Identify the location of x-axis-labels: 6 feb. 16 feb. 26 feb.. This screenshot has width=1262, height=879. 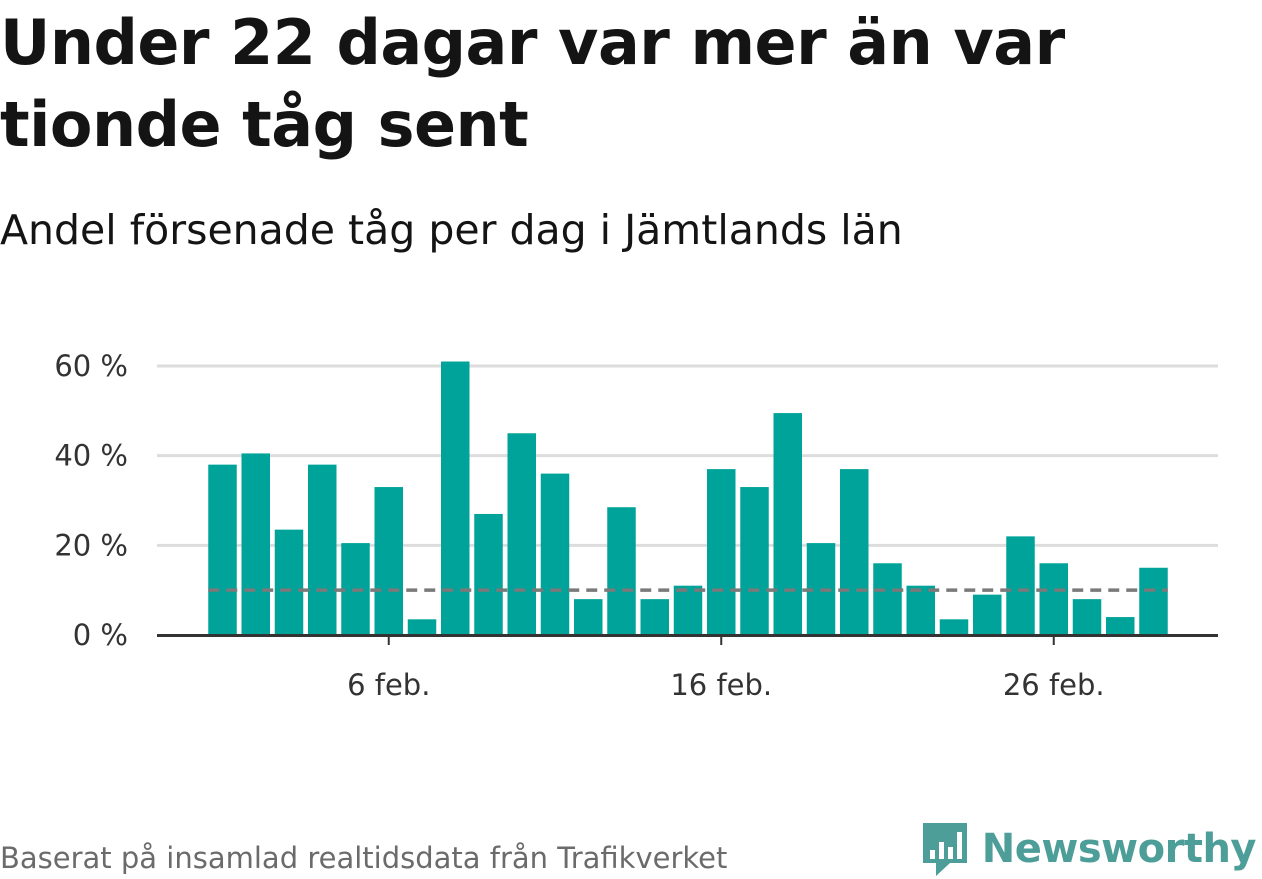
(726, 685).